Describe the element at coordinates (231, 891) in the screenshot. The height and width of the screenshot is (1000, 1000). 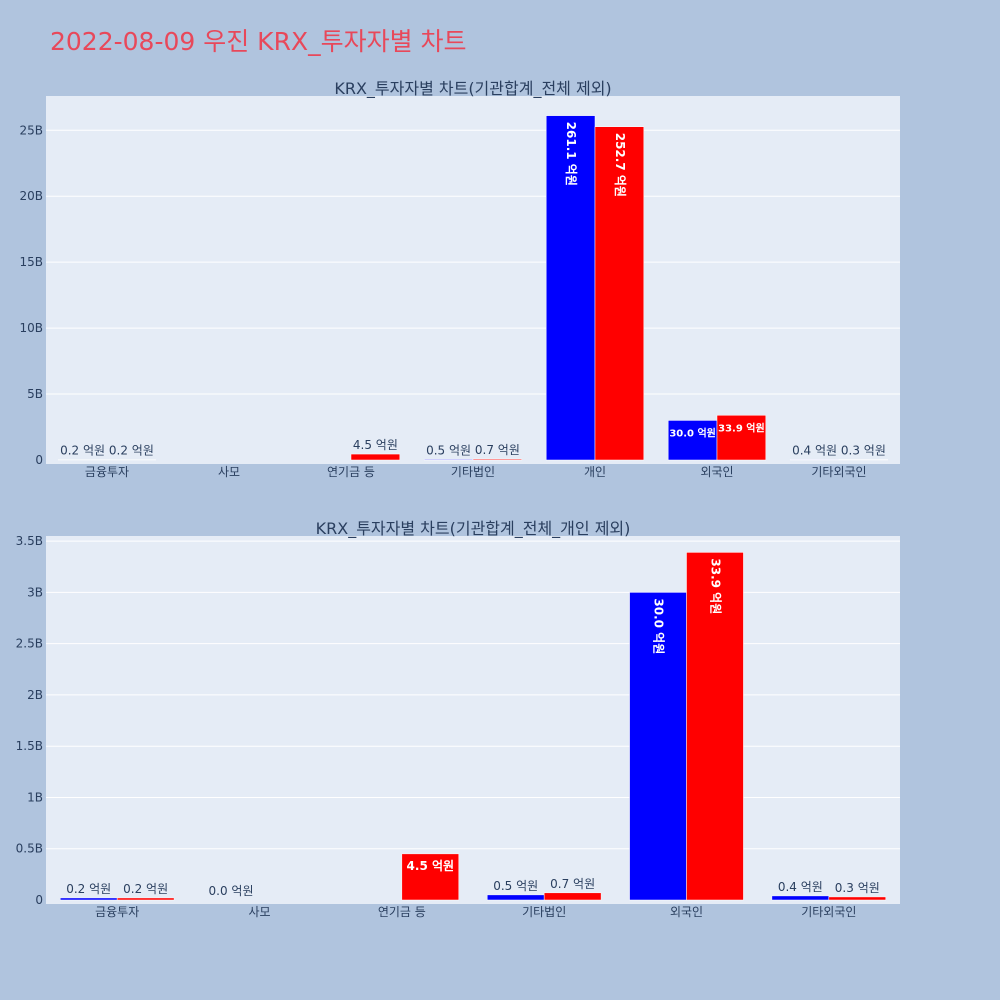
I see `data-label: 0.0 억원` at that location.